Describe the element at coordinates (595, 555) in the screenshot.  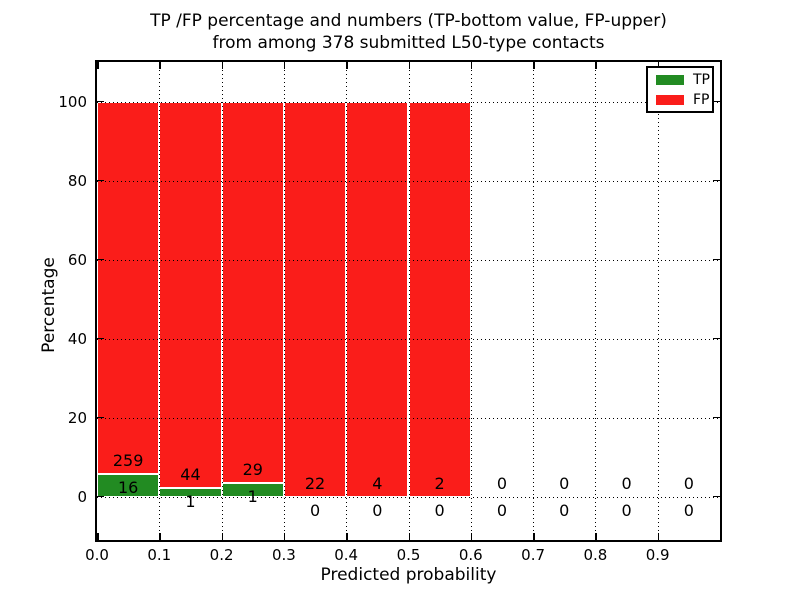
I see `x-tick-label: 0.8` at that location.